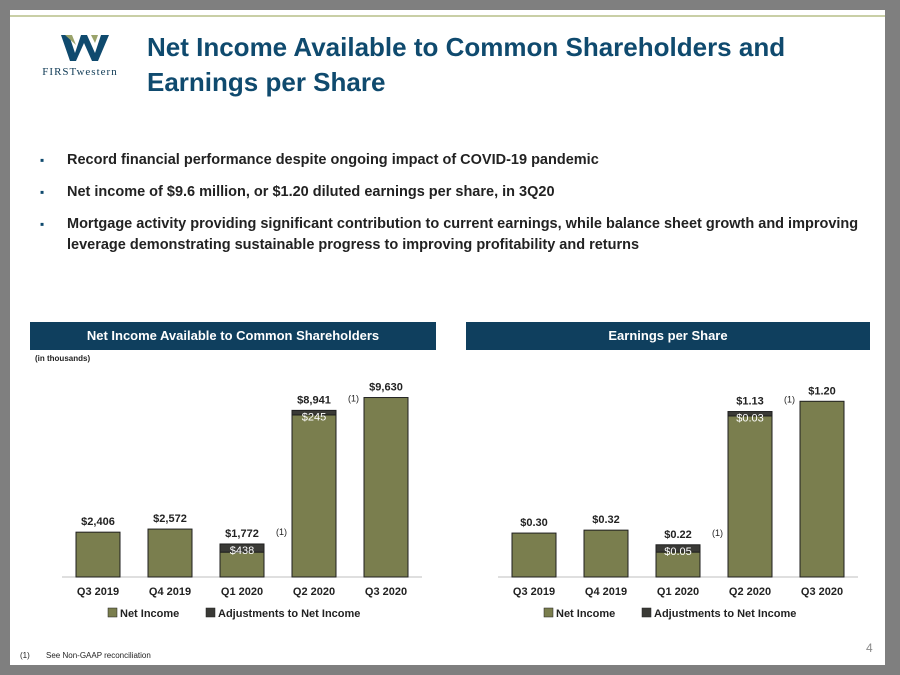  I want to click on footnote: (1) See Non-GAAP reconciliation, so click(85, 655).